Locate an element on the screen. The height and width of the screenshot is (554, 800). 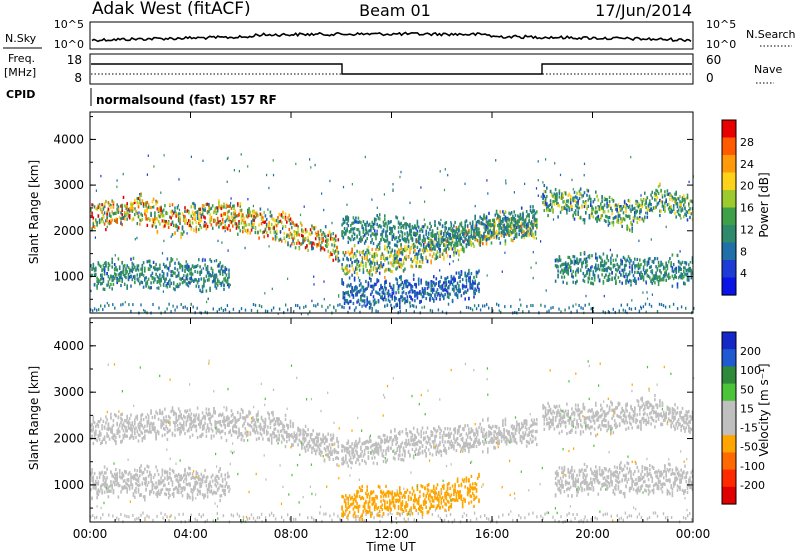
beam-title: Beam 01 is located at coordinates (395, 10).